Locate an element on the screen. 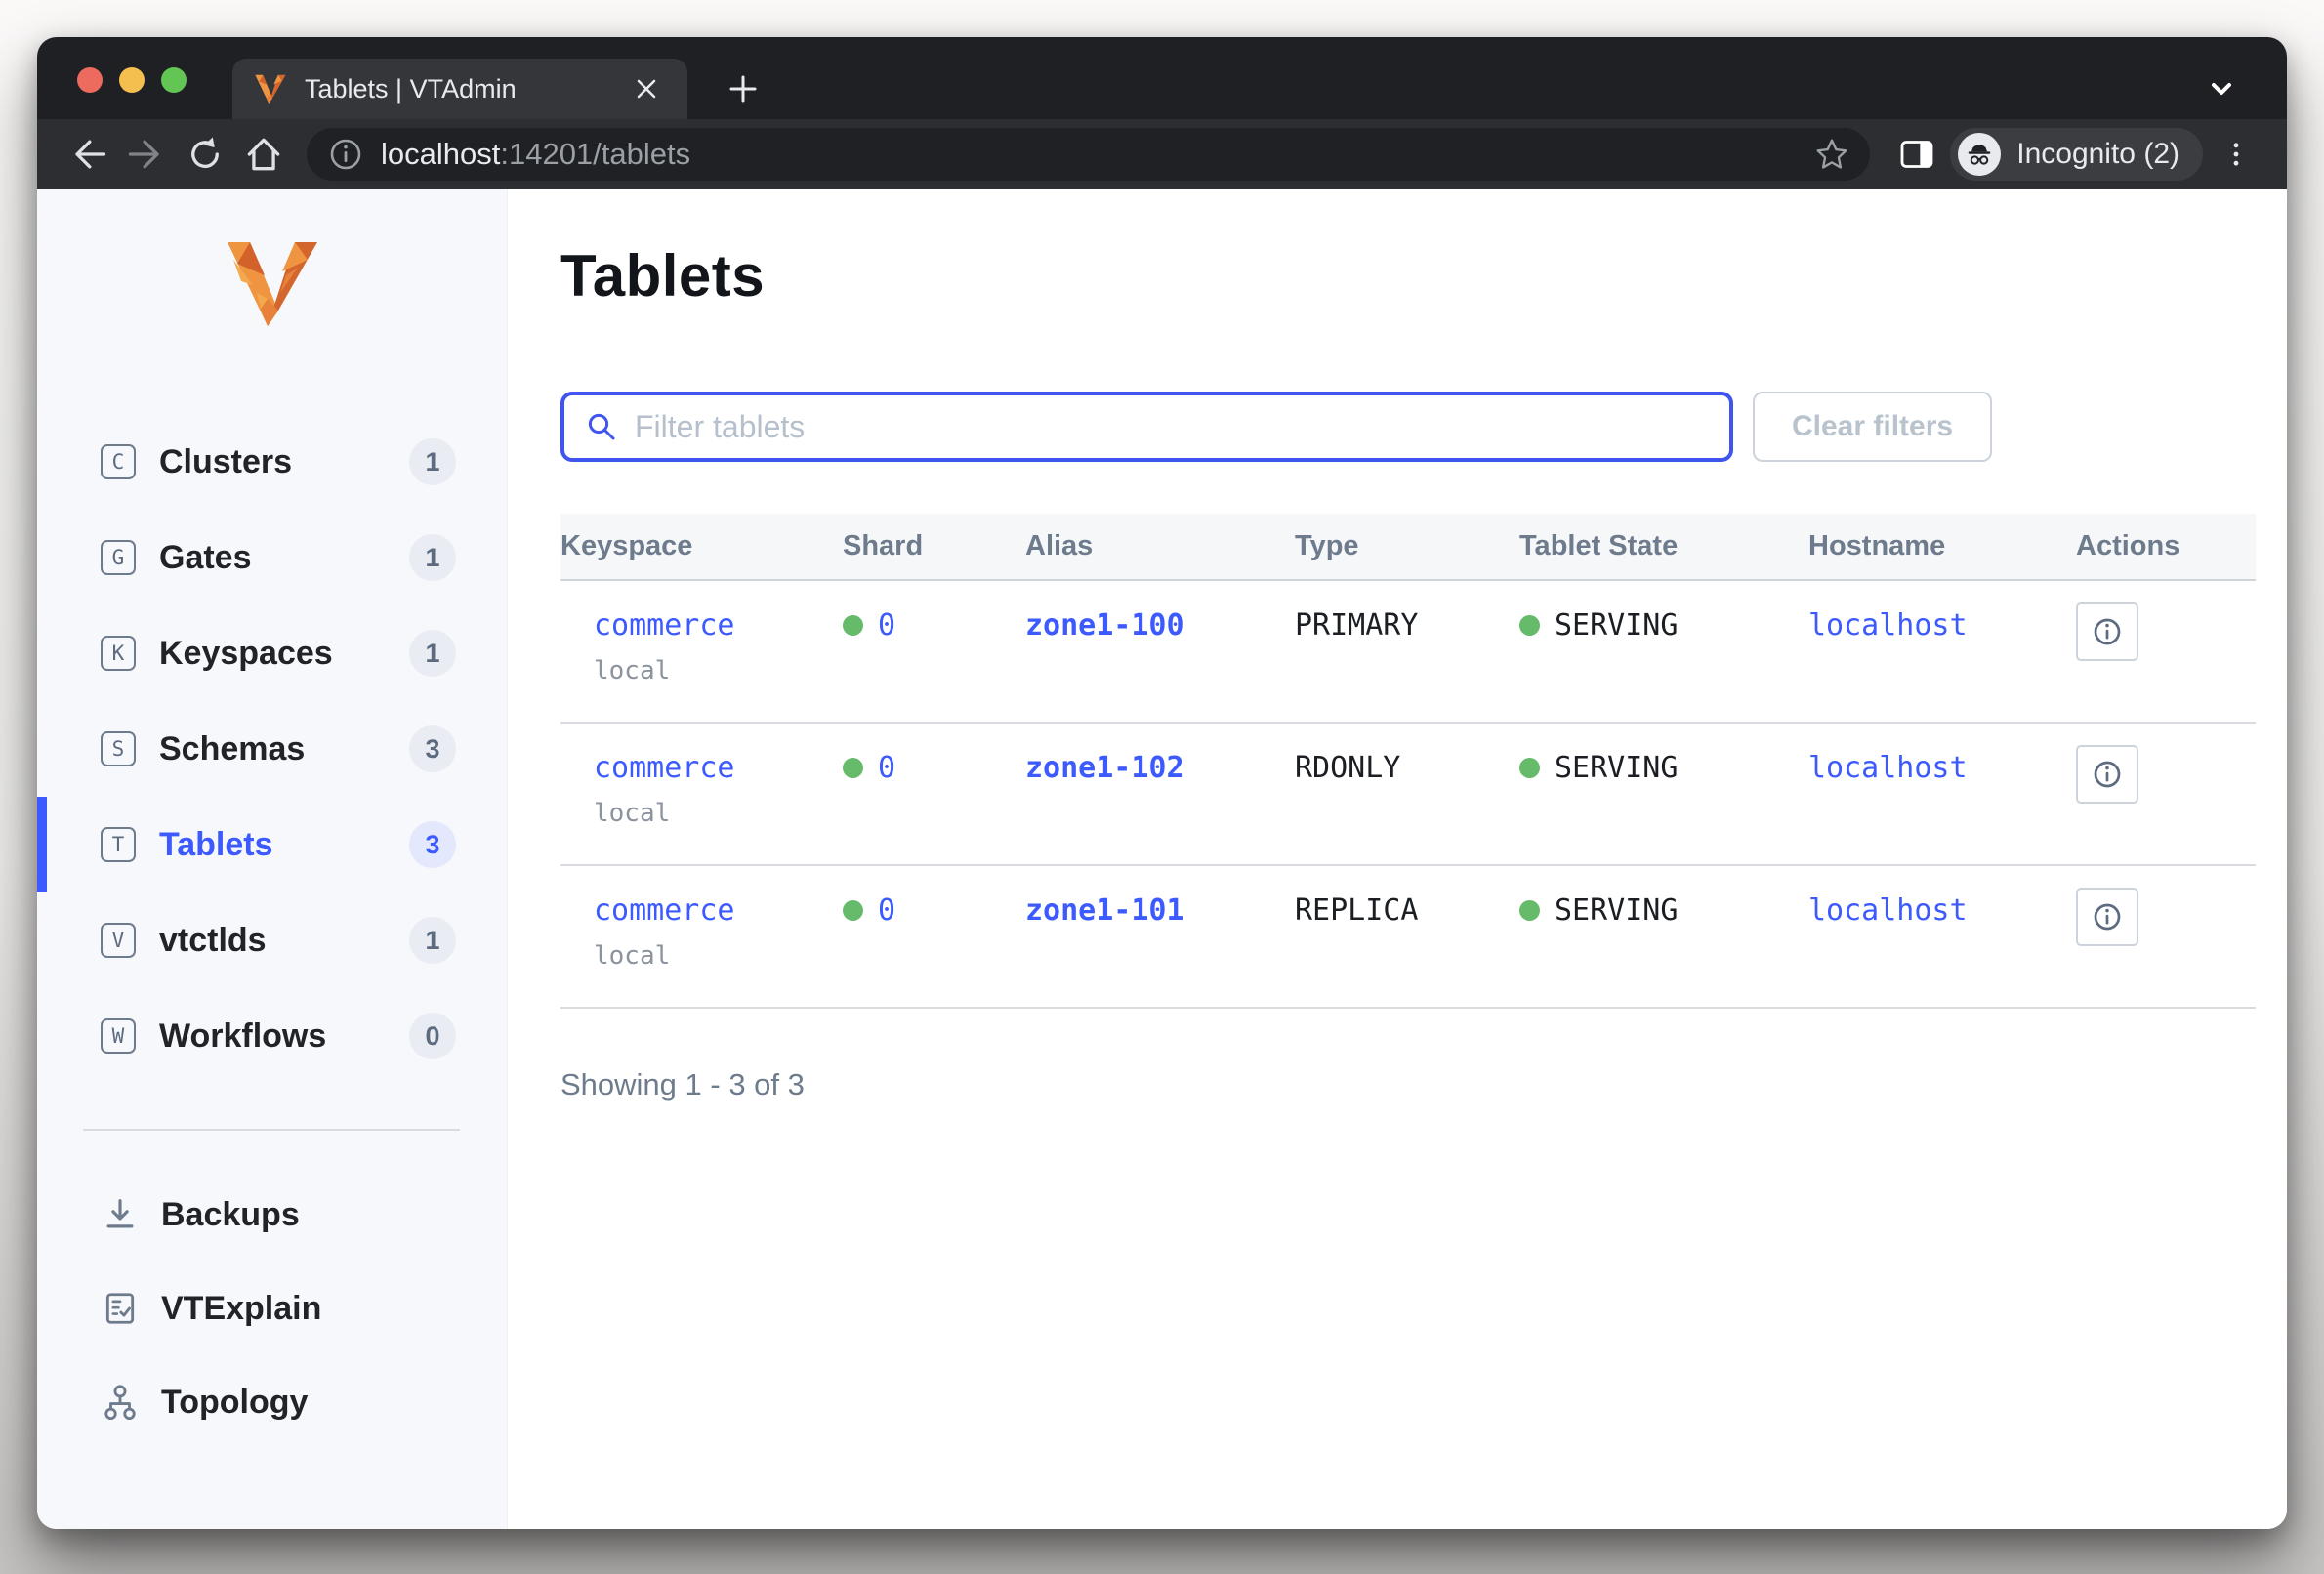 This screenshot has height=1574, width=2324. sidebar-nav-item: T Tablets 3 is located at coordinates (272, 845).